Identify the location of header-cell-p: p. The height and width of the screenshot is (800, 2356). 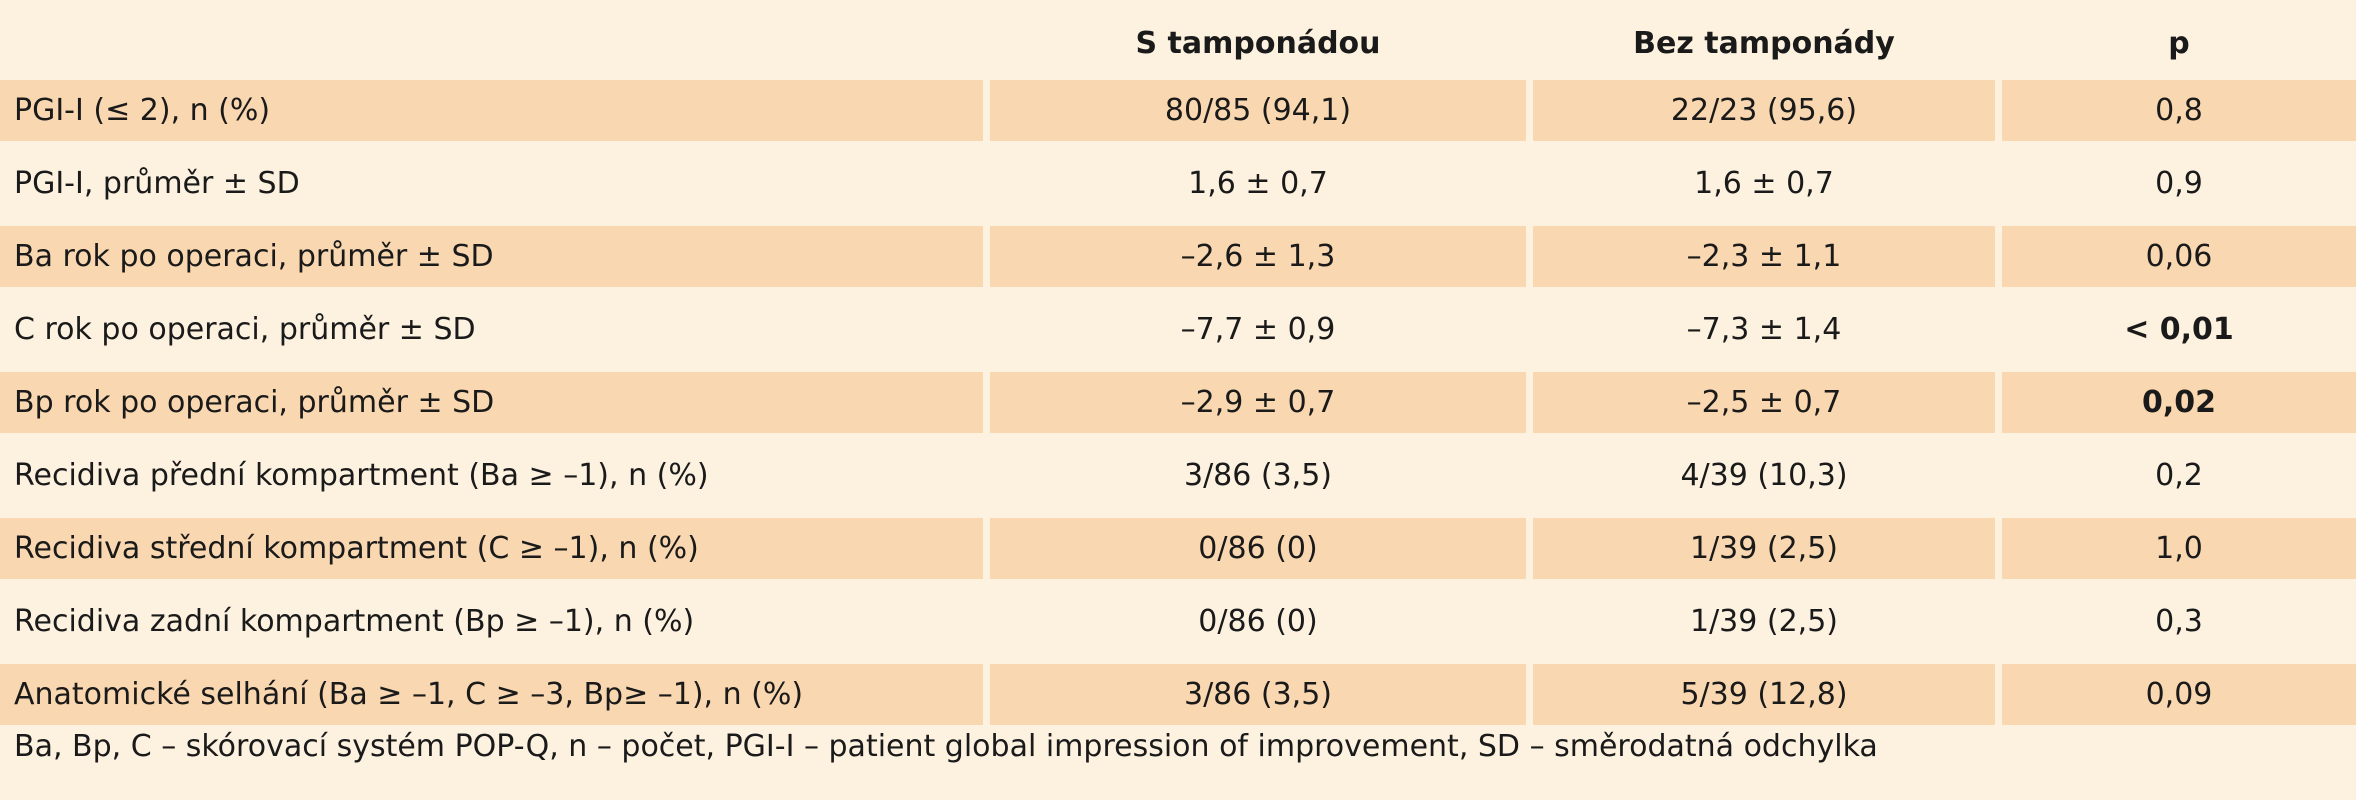
(2179, 43).